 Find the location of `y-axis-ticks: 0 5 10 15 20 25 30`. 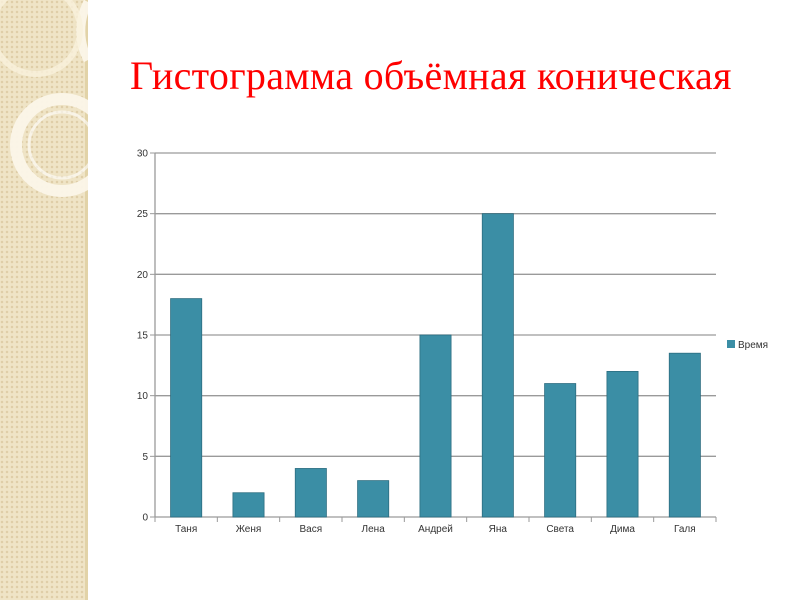

y-axis-ticks: 0 5 10 15 20 25 30 is located at coordinates (146, 336).